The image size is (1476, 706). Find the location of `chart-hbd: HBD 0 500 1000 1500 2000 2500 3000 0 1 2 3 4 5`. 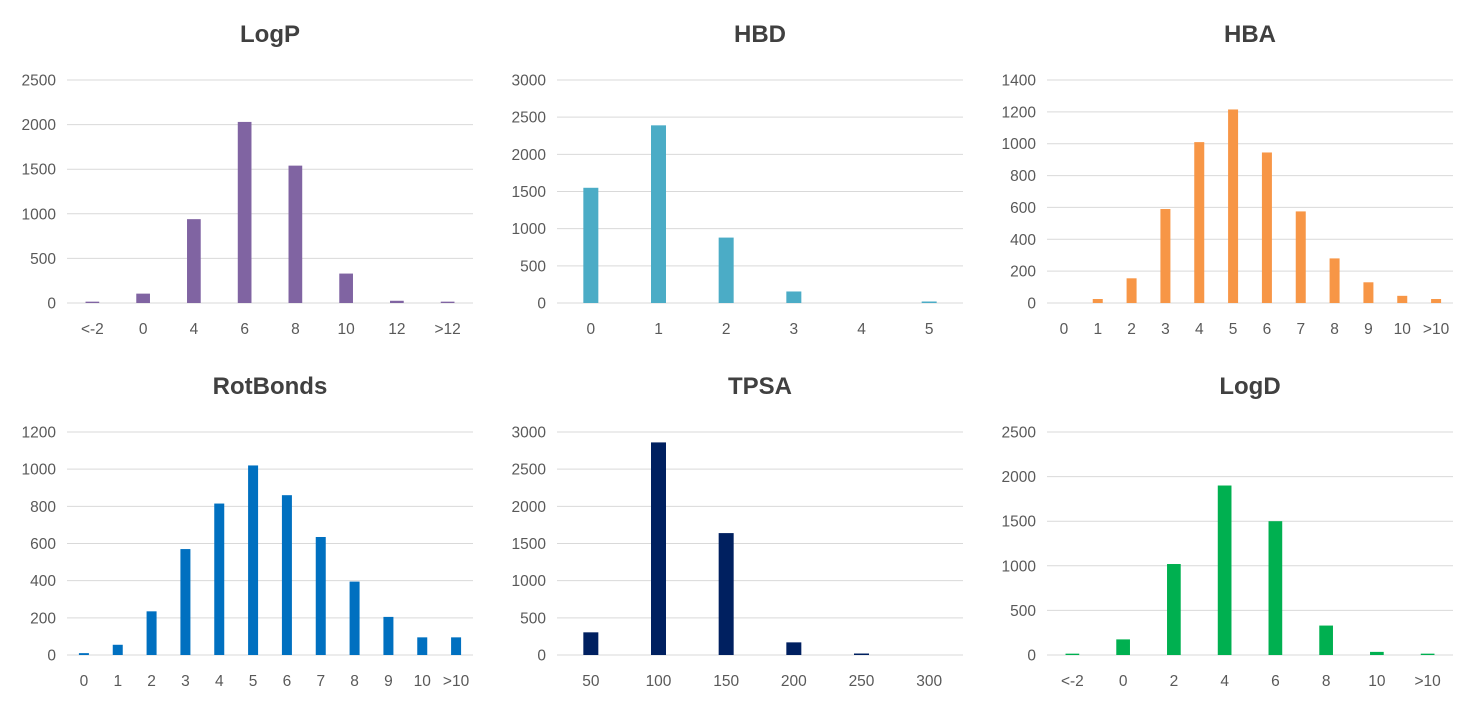

chart-hbd: HBD 0 500 1000 1500 2000 2500 3000 0 1 2 3 4 5 is located at coordinates (737, 179).